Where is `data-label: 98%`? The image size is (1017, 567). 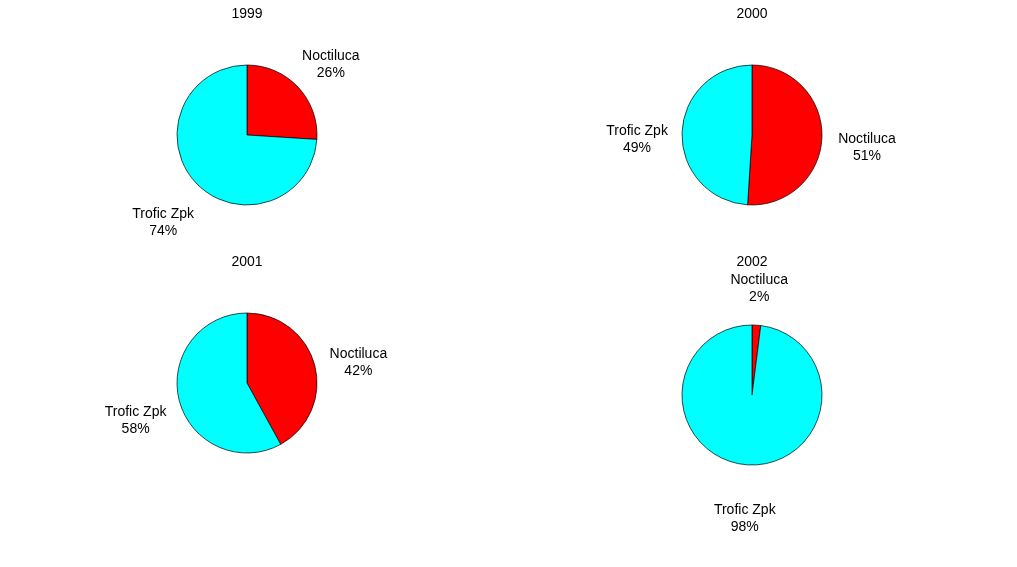 data-label: 98% is located at coordinates (744, 525).